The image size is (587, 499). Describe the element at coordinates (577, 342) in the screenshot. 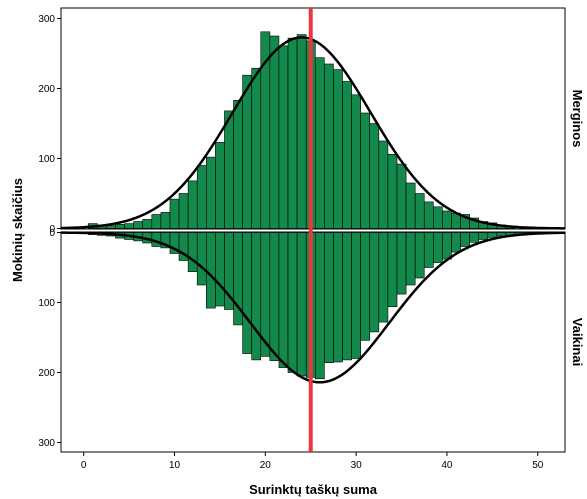

I see `panel-label-vaikinai: Vaikinai` at that location.